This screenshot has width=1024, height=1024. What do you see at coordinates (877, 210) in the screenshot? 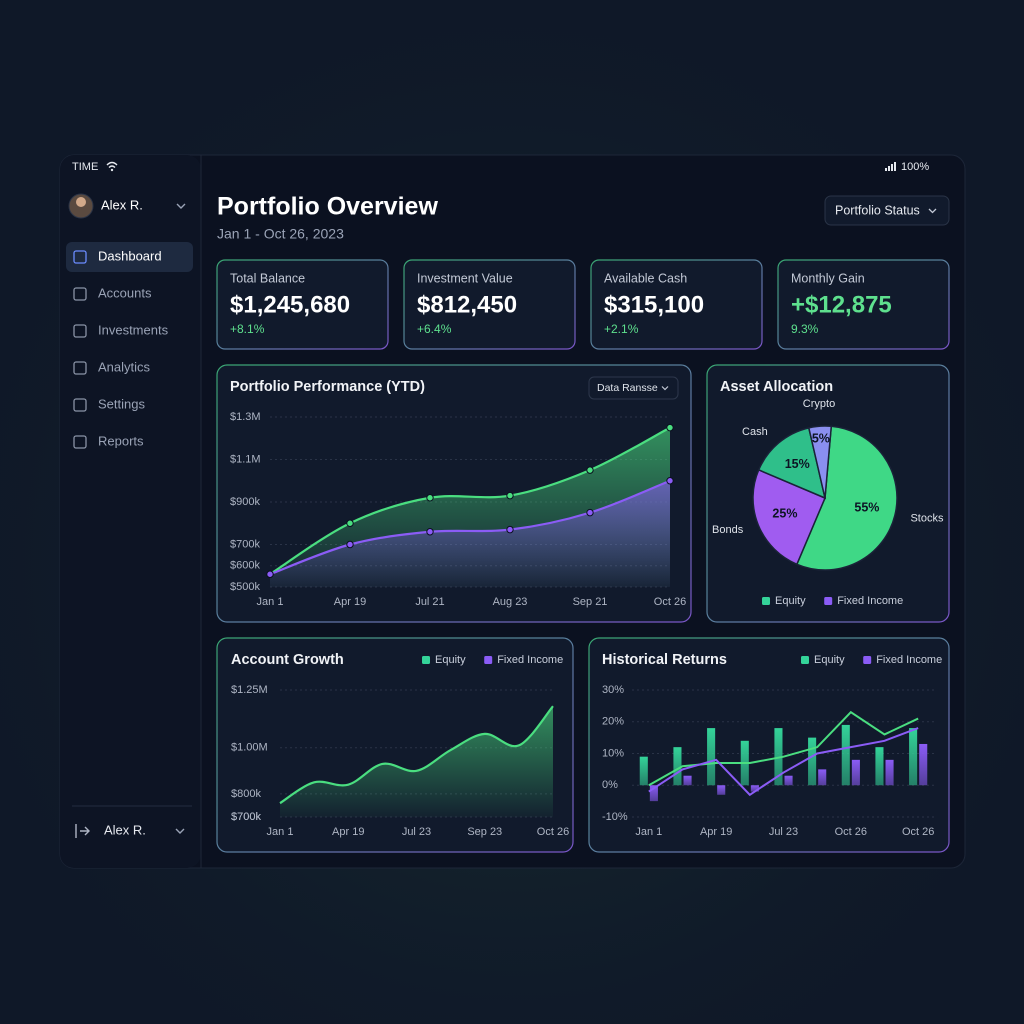
I see `status-button-label: Portfolio Status` at bounding box center [877, 210].